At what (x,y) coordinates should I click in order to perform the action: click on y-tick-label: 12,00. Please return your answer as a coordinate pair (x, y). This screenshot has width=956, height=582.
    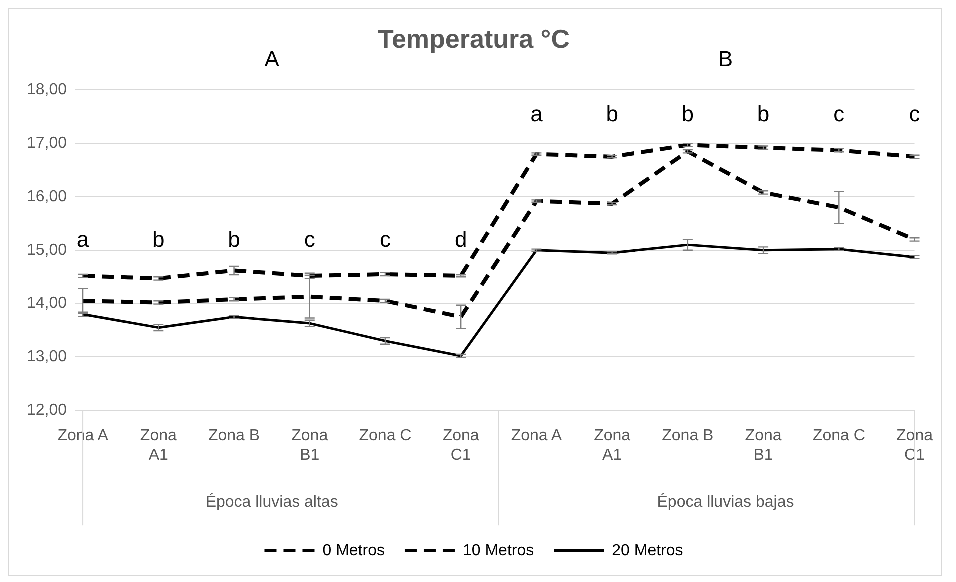
    Looking at the image, I should click on (47, 411).